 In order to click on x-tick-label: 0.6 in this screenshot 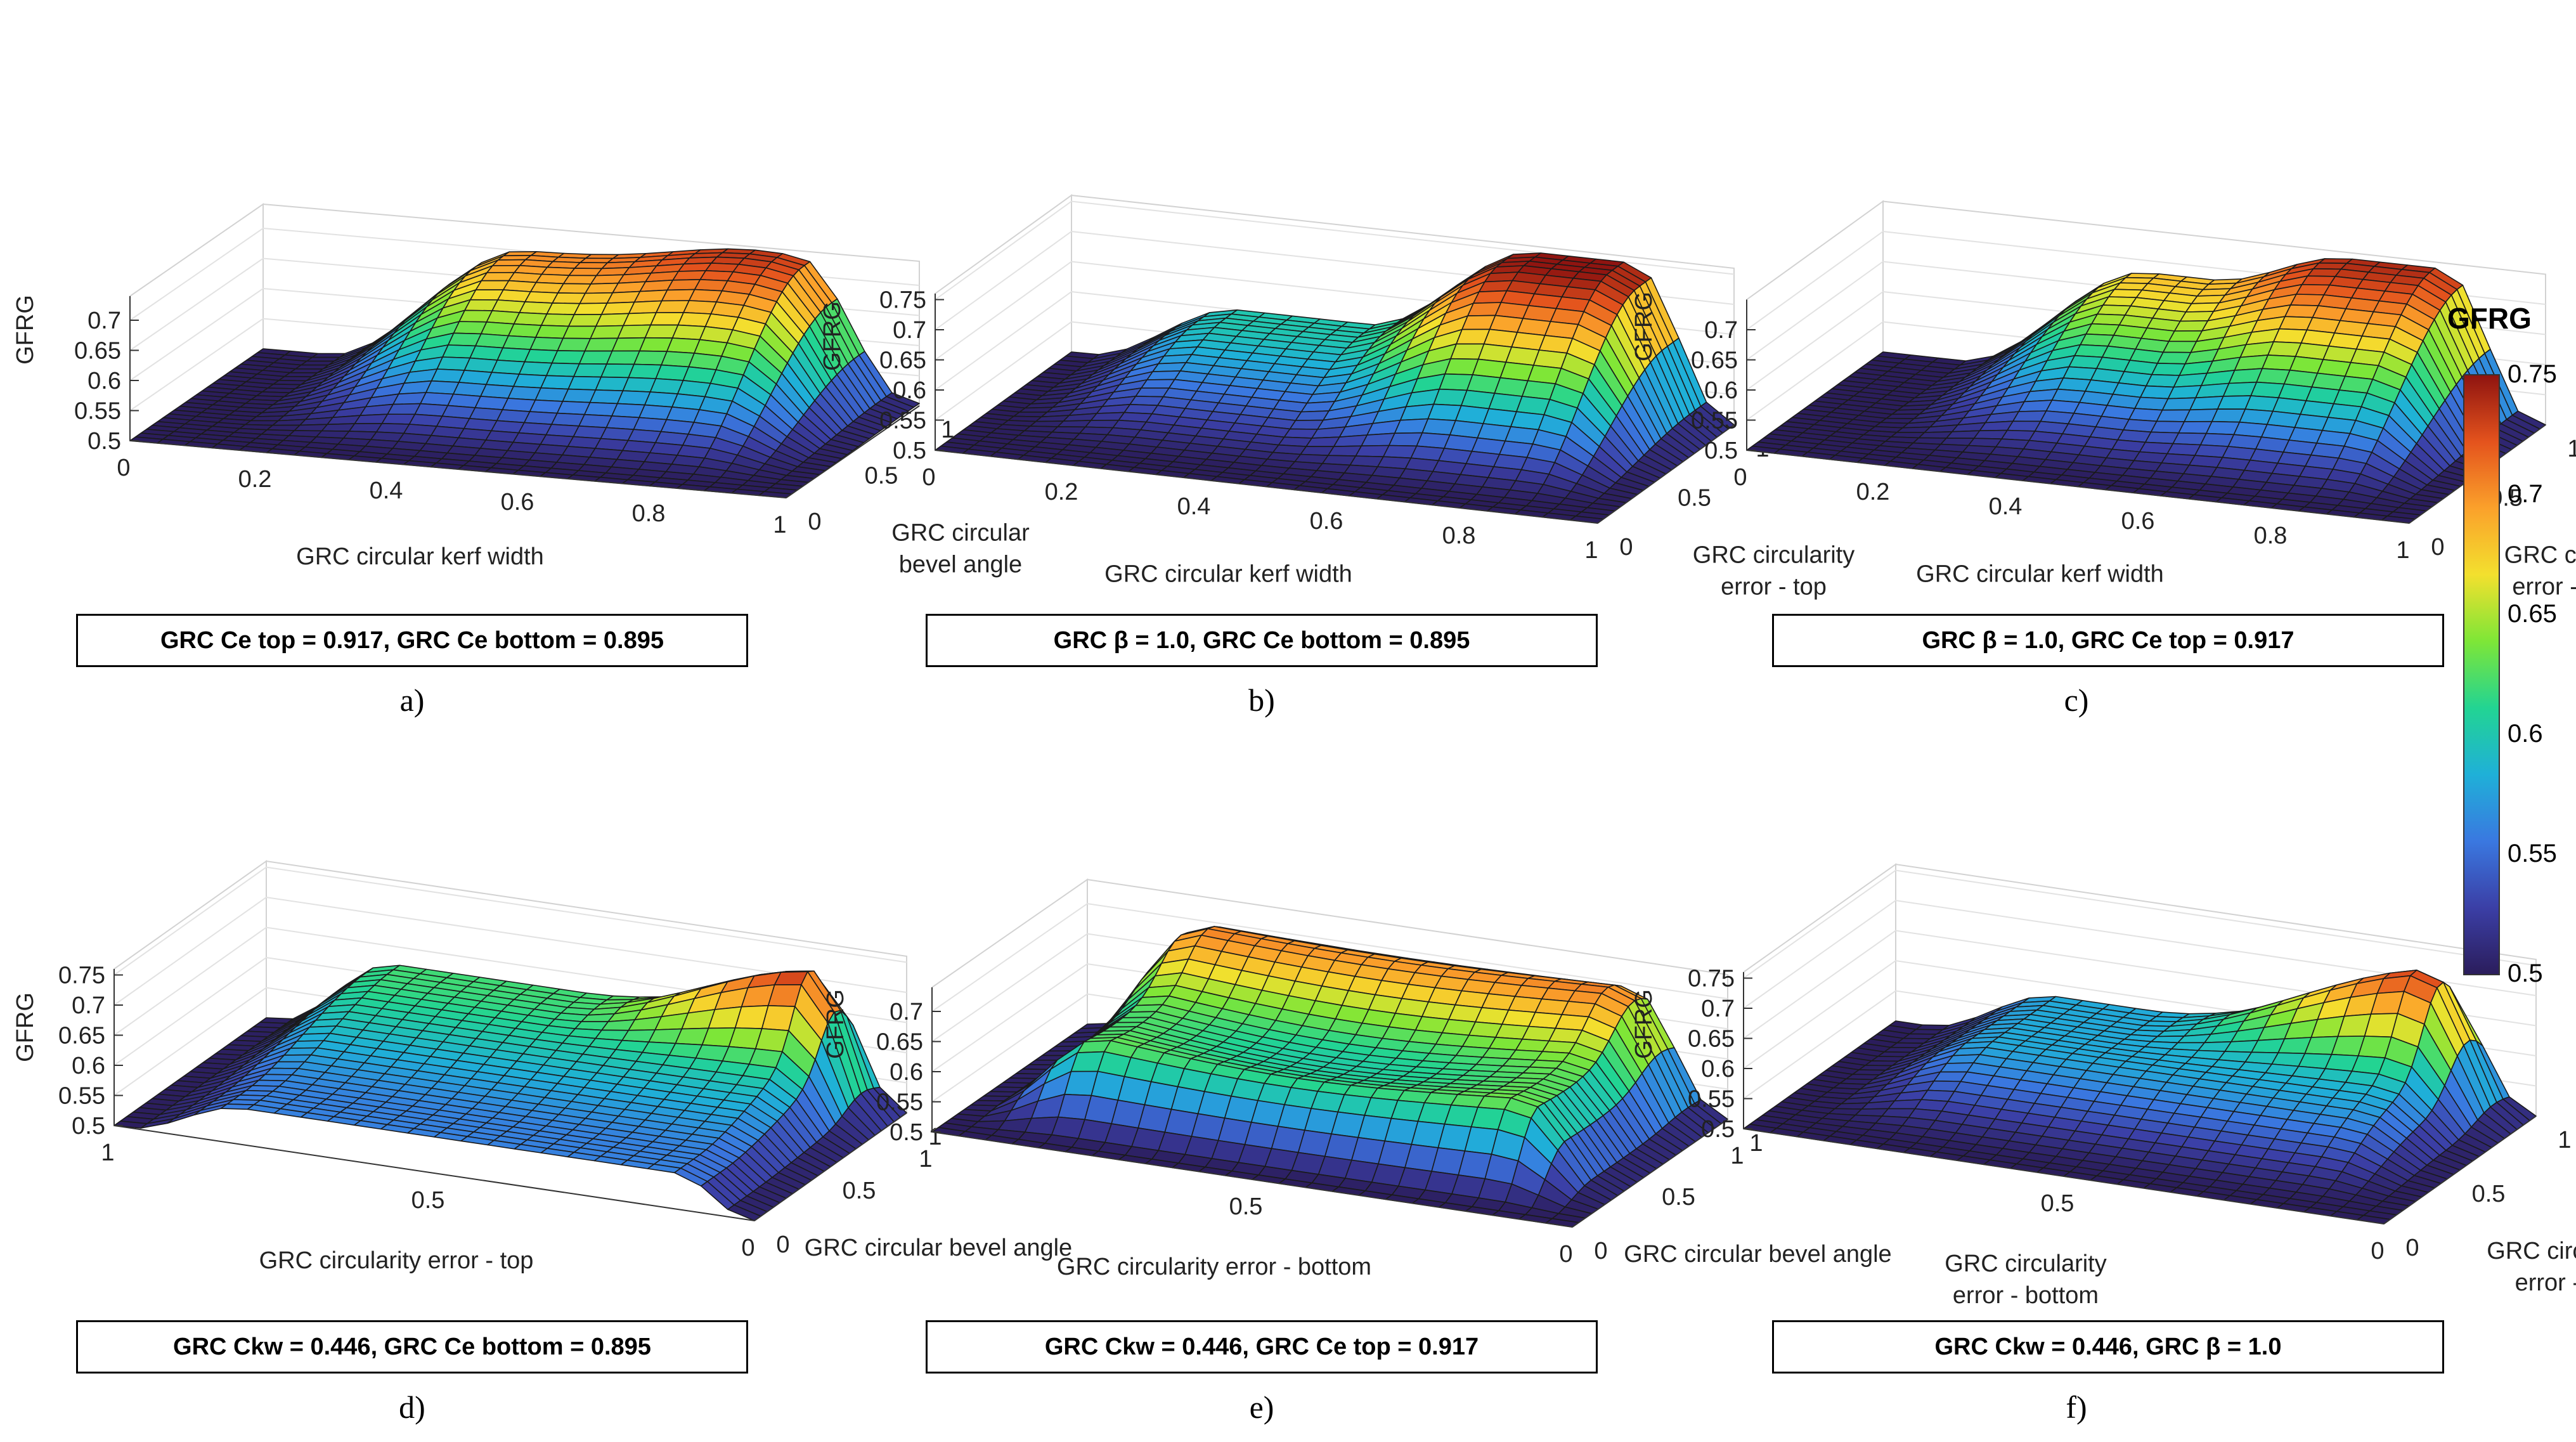, I will do `click(2138, 521)`.